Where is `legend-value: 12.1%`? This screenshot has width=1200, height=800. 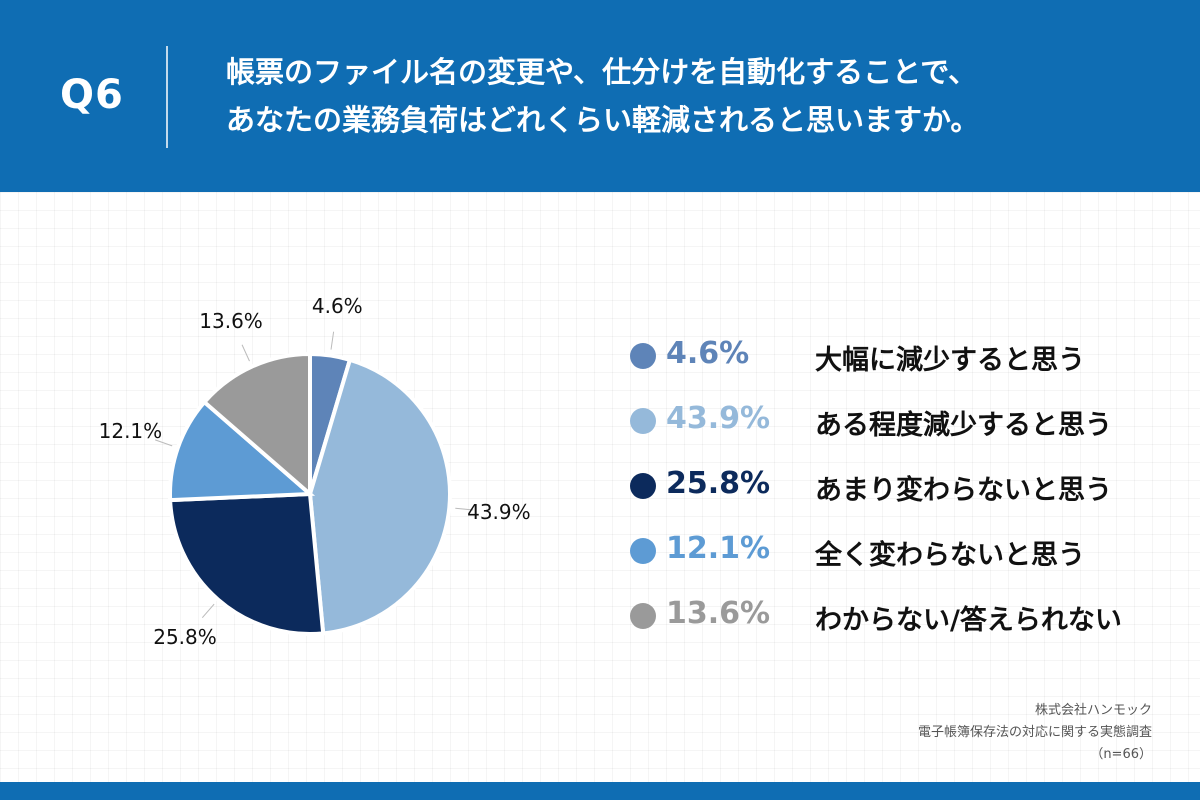
legend-value: 12.1% is located at coordinates (718, 548).